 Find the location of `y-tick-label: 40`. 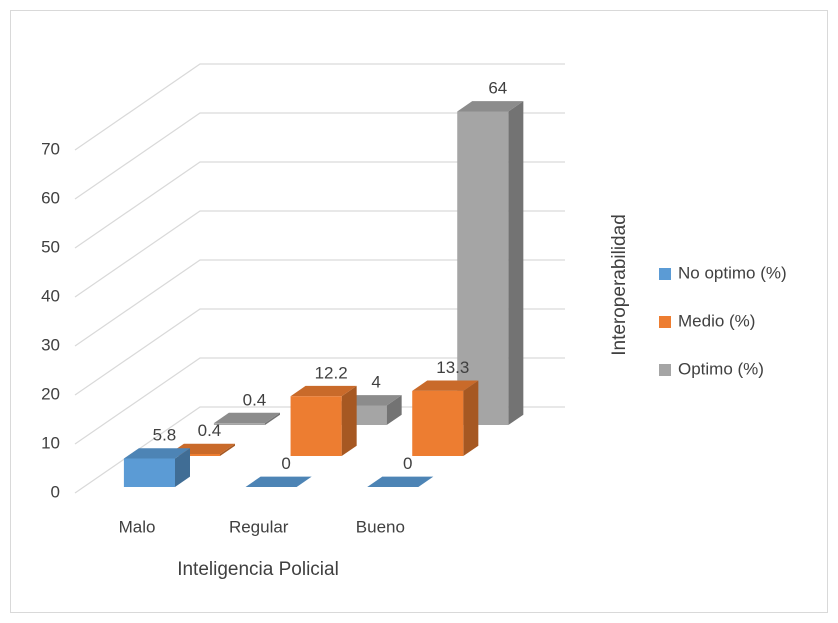

y-tick-label: 40 is located at coordinates (50, 295).